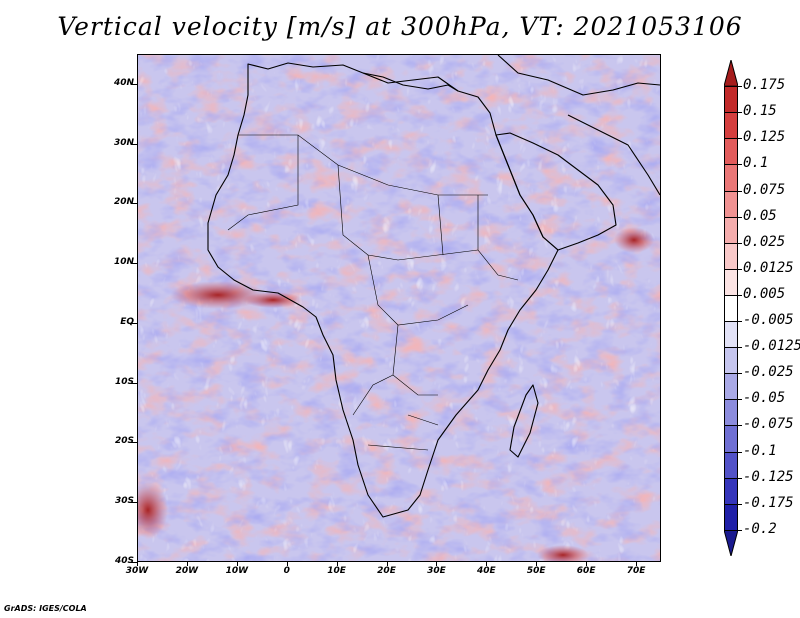 This screenshot has height=618, width=800. What do you see at coordinates (760, 111) in the screenshot?
I see `colorbar-label: 0.15` at bounding box center [760, 111].